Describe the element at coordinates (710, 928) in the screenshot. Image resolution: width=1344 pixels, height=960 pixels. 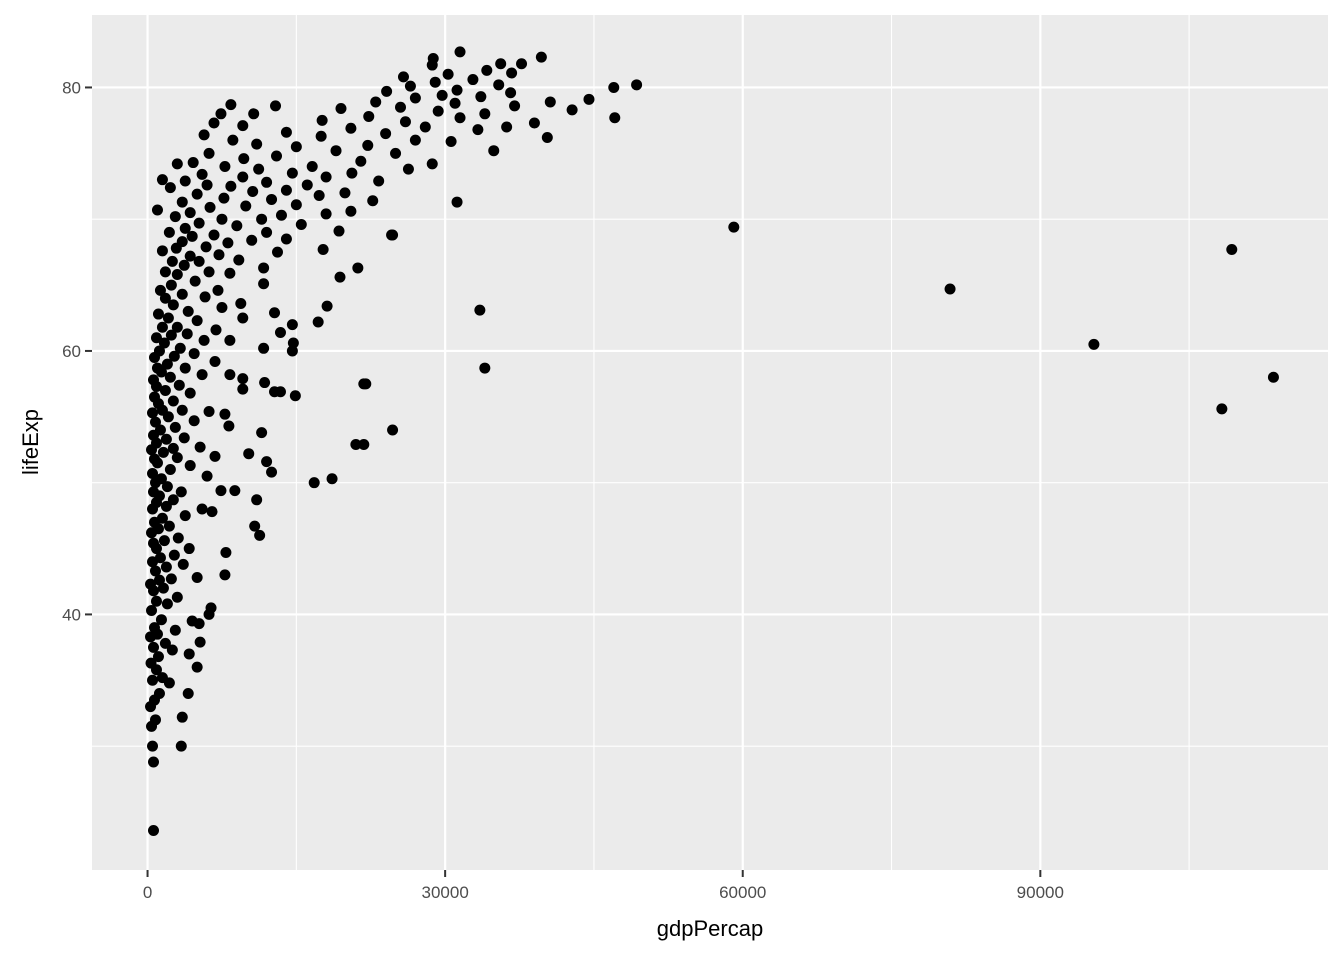
I see `x-axis-title: gdpPercap` at that location.